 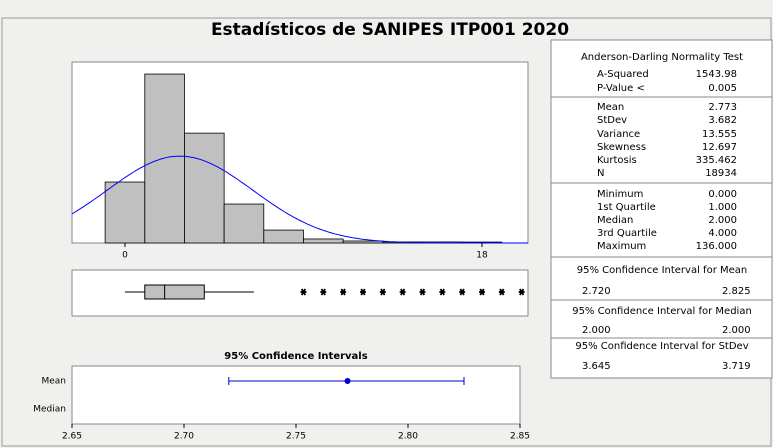 What do you see at coordinates (722, 194) in the screenshot?
I see `stat-value: 0.000` at bounding box center [722, 194].